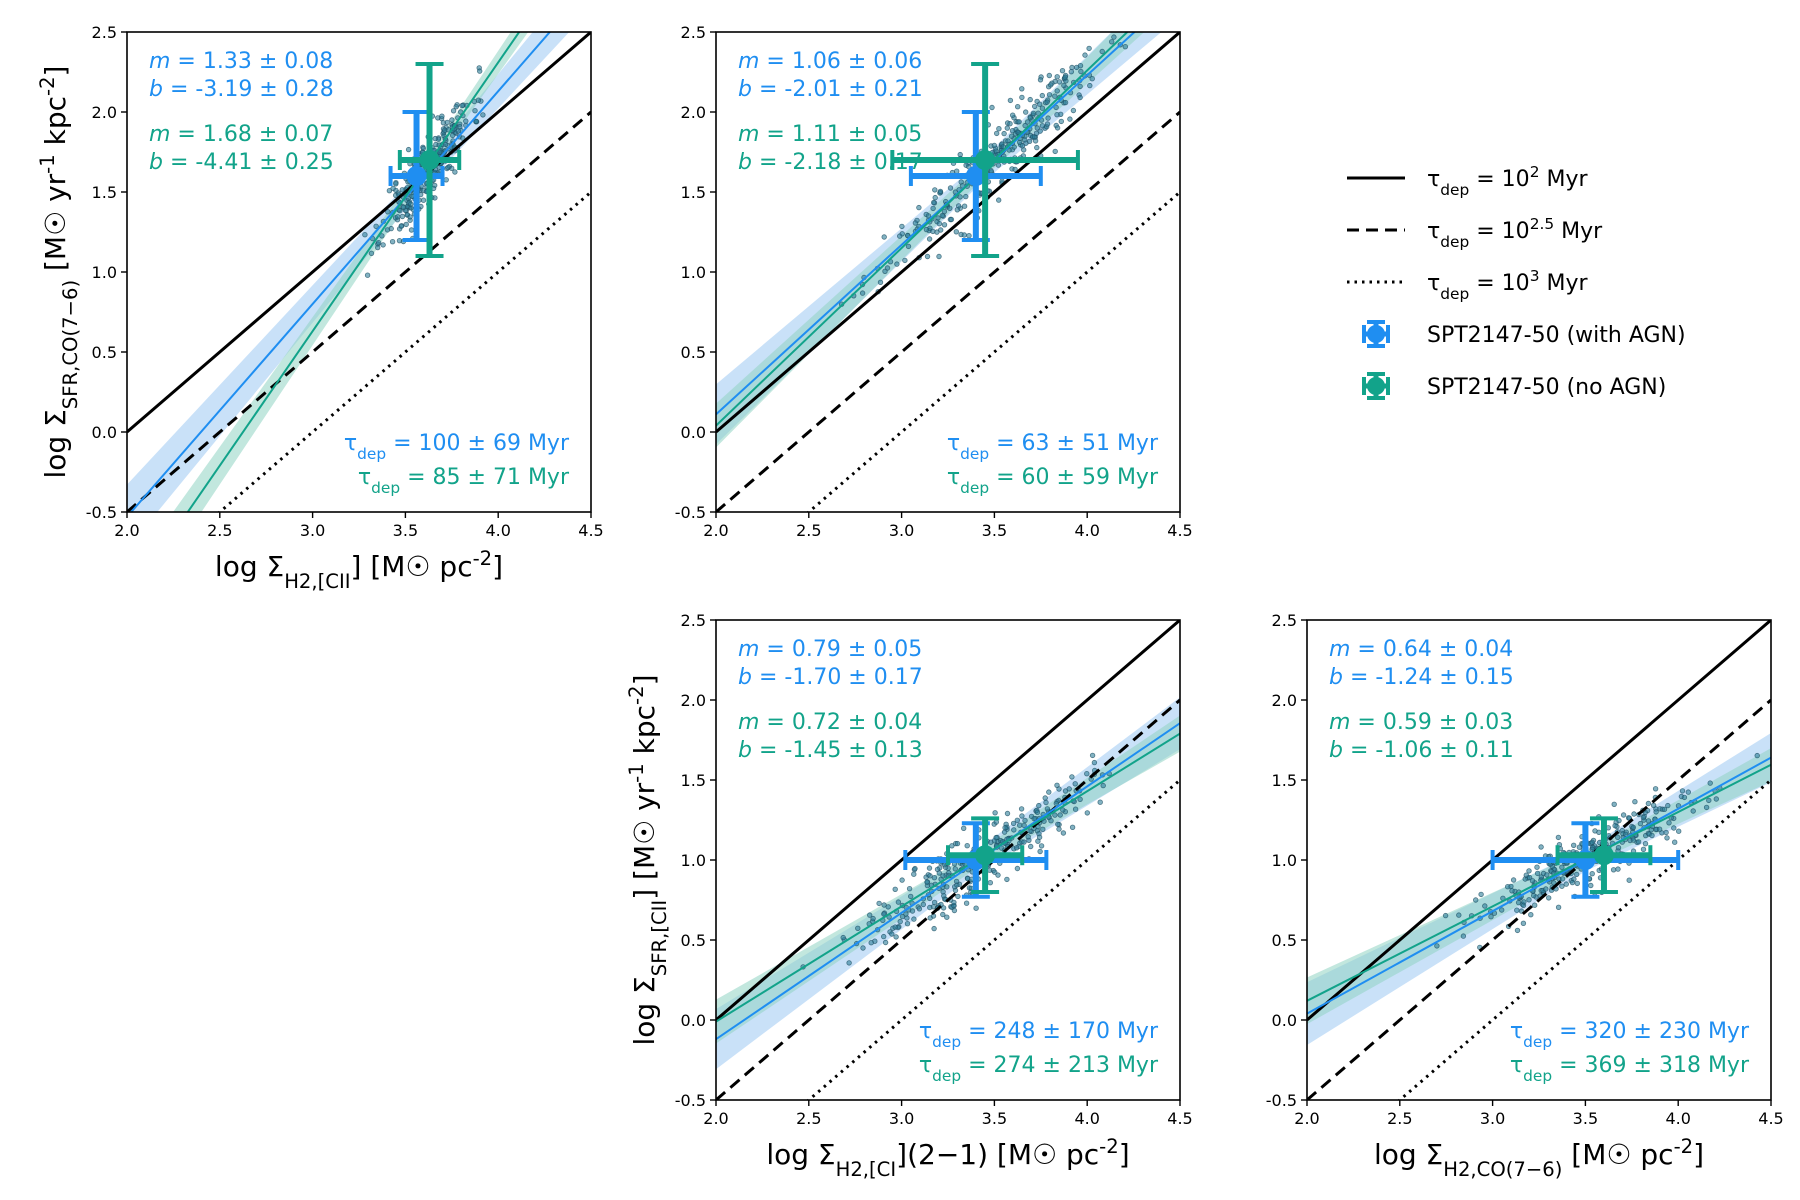 Image resolution: width=1800 pixels, height=1200 pixels. Describe the element at coordinates (830, 750) in the screenshot. I see `fit-annotation: b = -1.45 ± 0.13` at that location.